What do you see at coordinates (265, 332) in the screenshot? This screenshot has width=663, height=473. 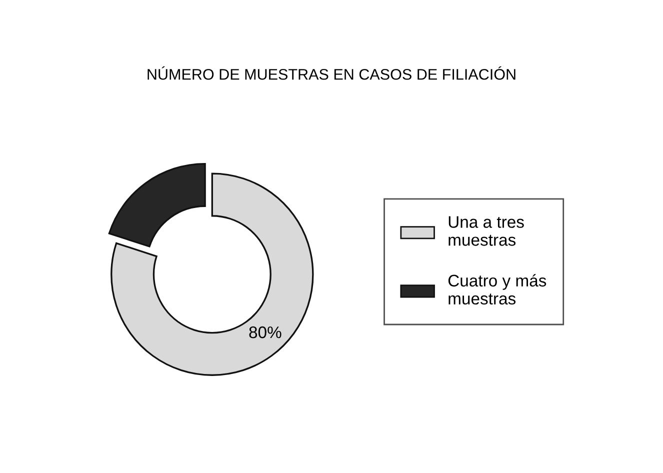 I see `data-label: 80%` at bounding box center [265, 332].